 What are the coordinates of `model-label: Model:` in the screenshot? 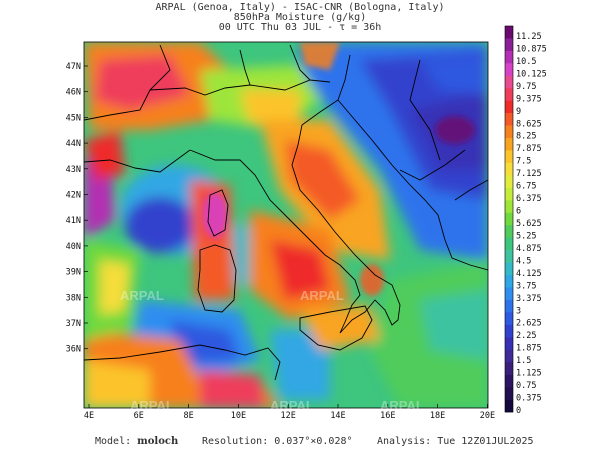 It's located at (113, 441).